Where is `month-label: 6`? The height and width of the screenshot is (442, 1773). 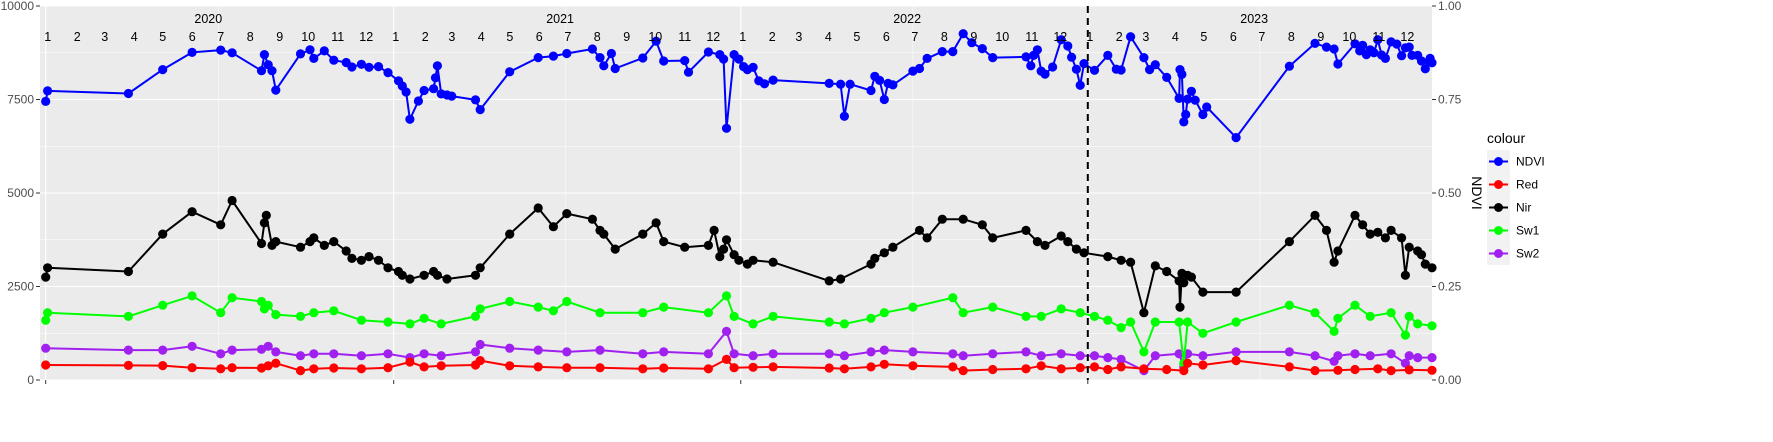
month-label: 6 is located at coordinates (1233, 37).